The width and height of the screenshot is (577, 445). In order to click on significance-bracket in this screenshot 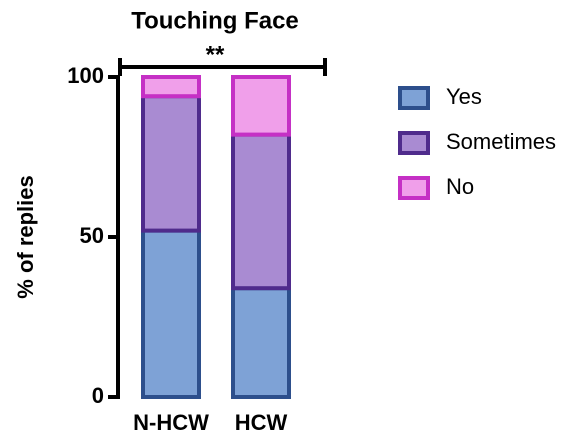, I will do `click(222, 67)`.